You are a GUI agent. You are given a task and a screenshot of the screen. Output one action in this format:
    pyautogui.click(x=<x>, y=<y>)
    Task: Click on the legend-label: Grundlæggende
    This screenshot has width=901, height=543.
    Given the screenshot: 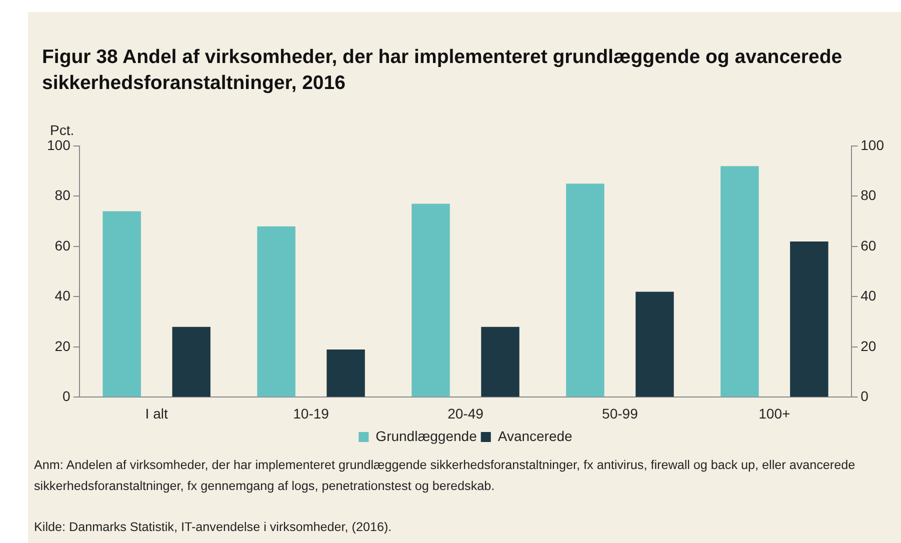 What is the action you would take?
    pyautogui.click(x=427, y=436)
    